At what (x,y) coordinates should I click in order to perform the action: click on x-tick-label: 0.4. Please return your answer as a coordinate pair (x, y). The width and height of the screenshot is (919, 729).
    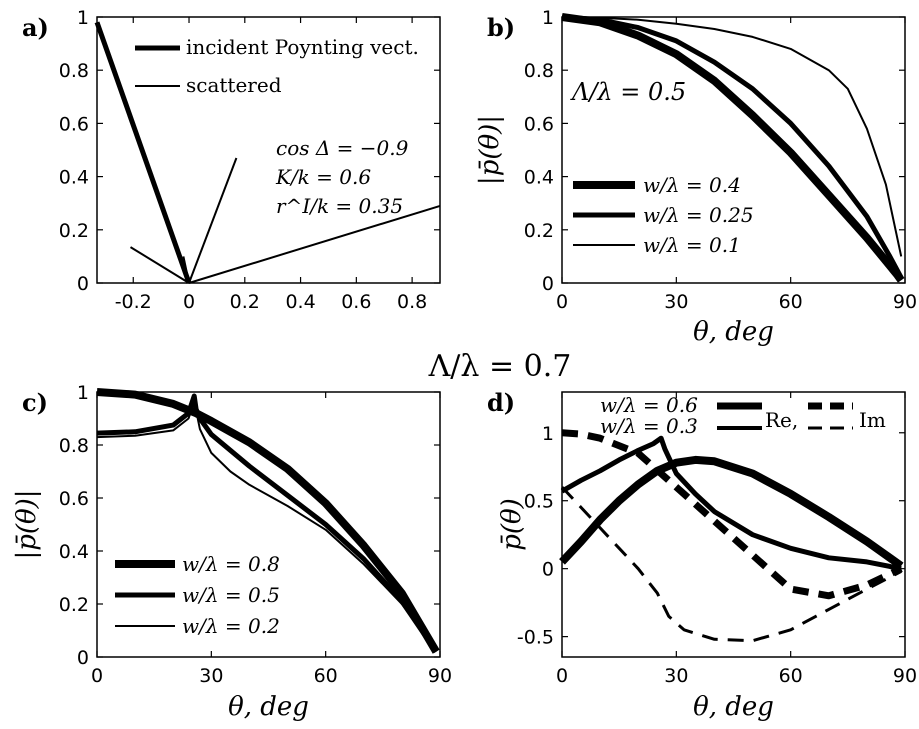
    Looking at the image, I should click on (300, 302).